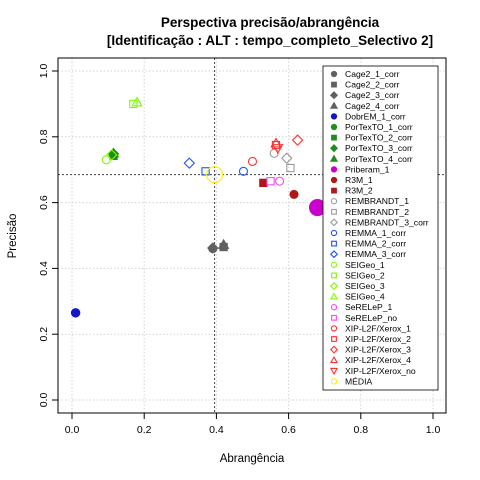  Describe the element at coordinates (372, 106) in the screenshot. I see `legend-label: Cage2_4_corr` at that location.